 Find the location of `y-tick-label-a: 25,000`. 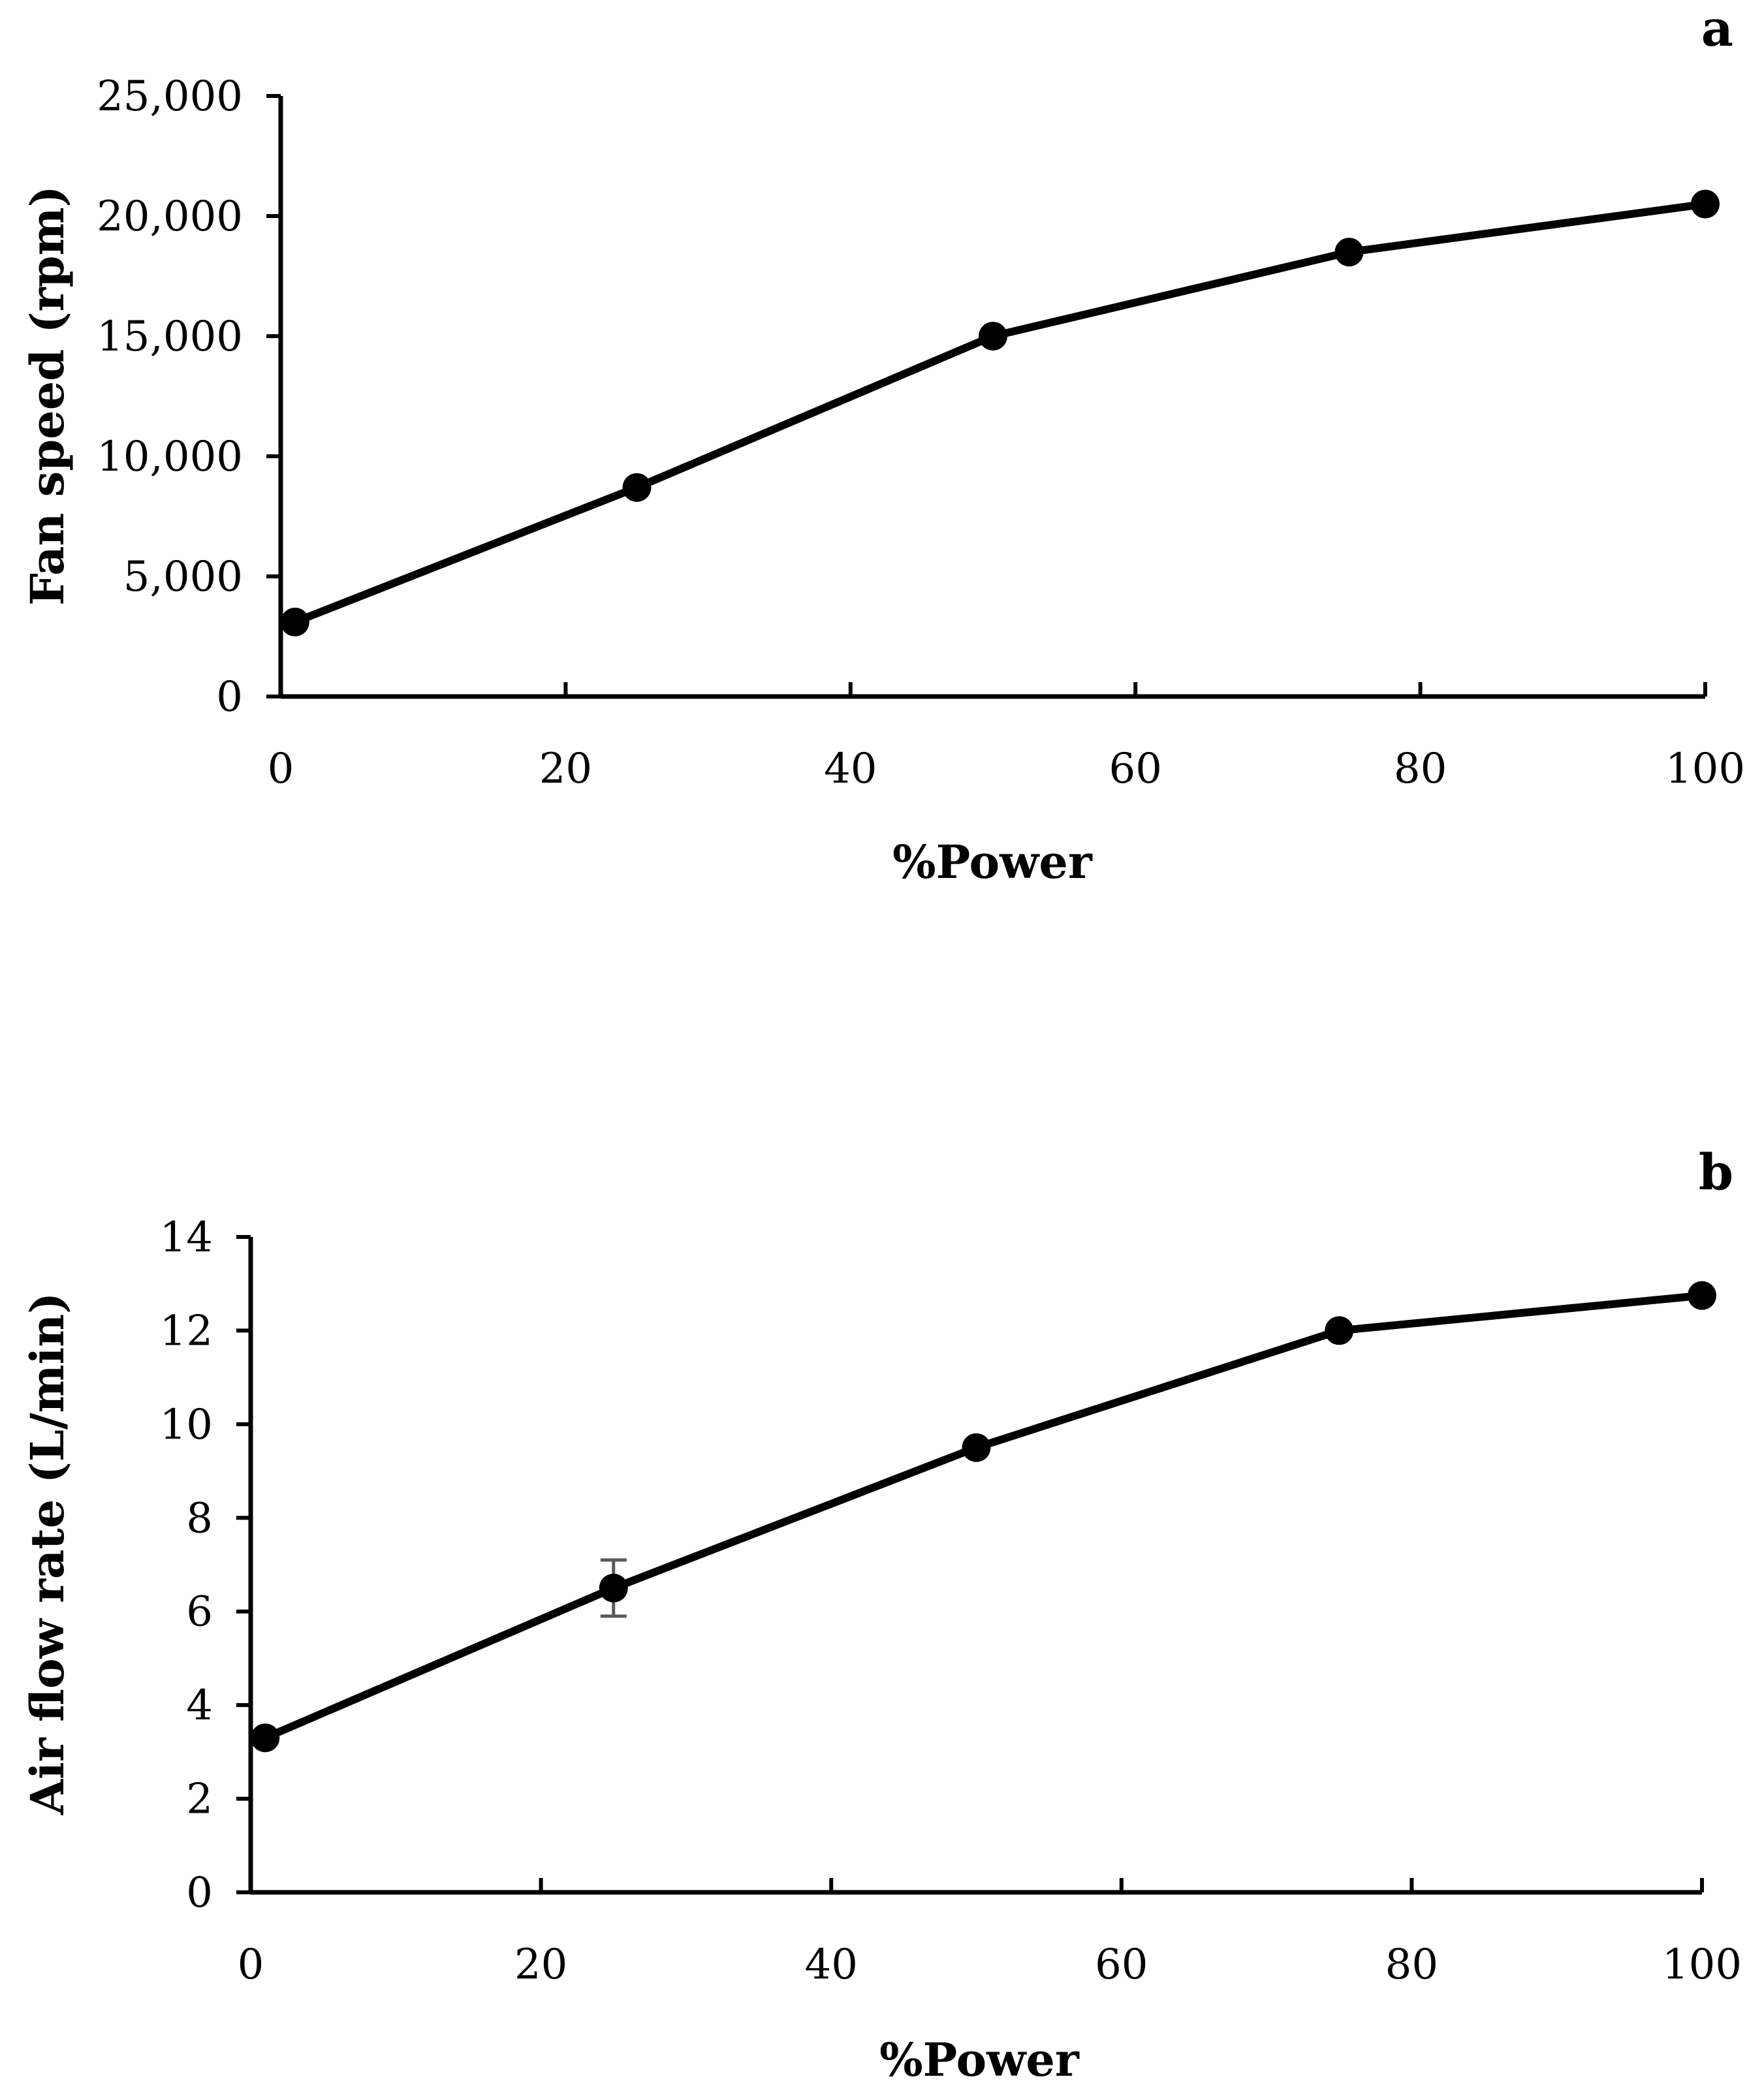

y-tick-label-a: 25,000 is located at coordinates (170, 96).